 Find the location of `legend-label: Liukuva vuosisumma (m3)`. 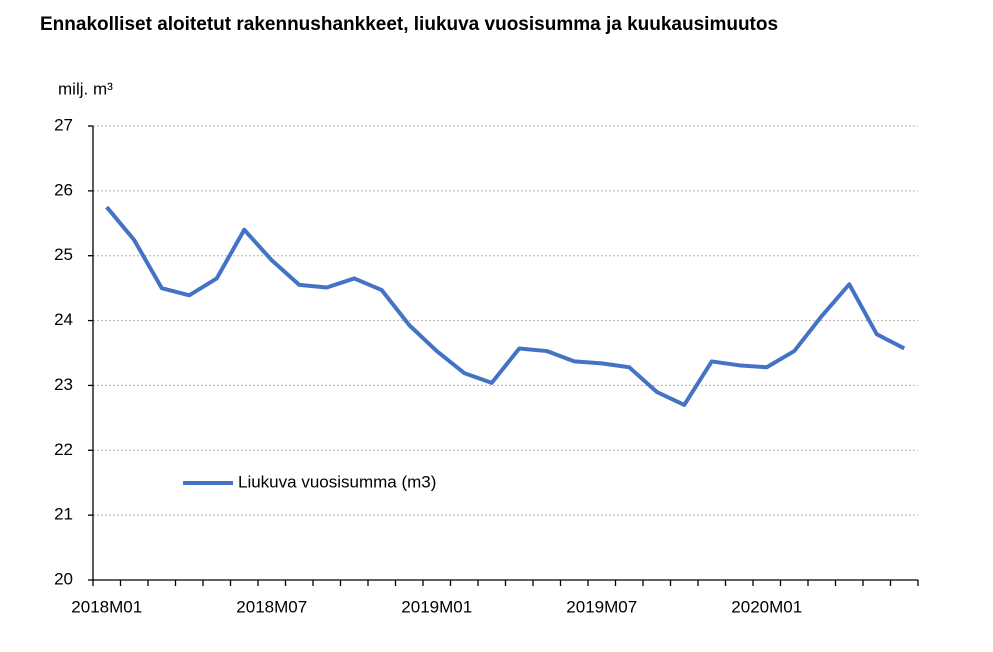

legend-label: Liukuva vuosisumma (m3) is located at coordinates (337, 481).